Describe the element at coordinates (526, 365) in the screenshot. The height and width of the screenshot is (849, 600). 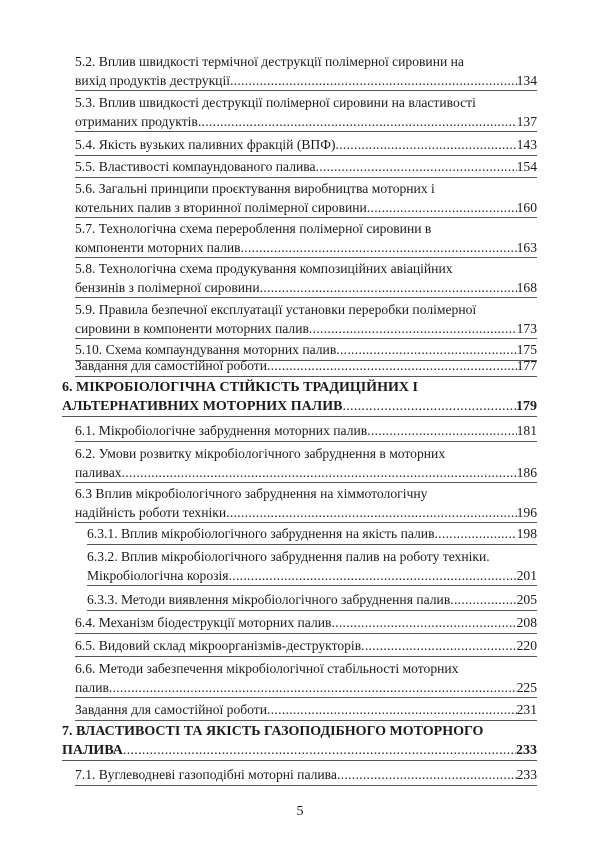
I see `toc-page-number: 177` at that location.